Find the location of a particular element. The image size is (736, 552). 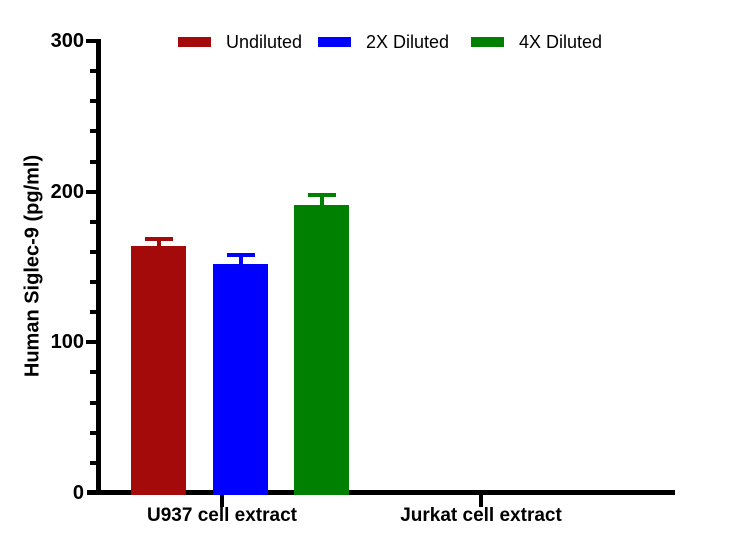

legend-label: 4X Diluted is located at coordinates (561, 41).